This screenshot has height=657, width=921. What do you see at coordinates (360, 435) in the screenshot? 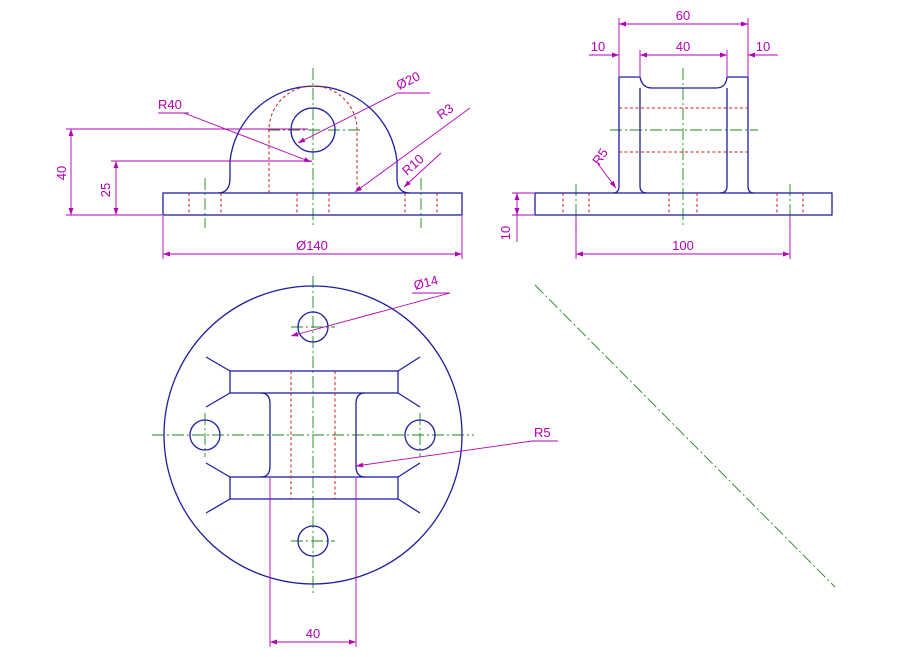
I see `top-inner-slot-right` at bounding box center [360, 435].